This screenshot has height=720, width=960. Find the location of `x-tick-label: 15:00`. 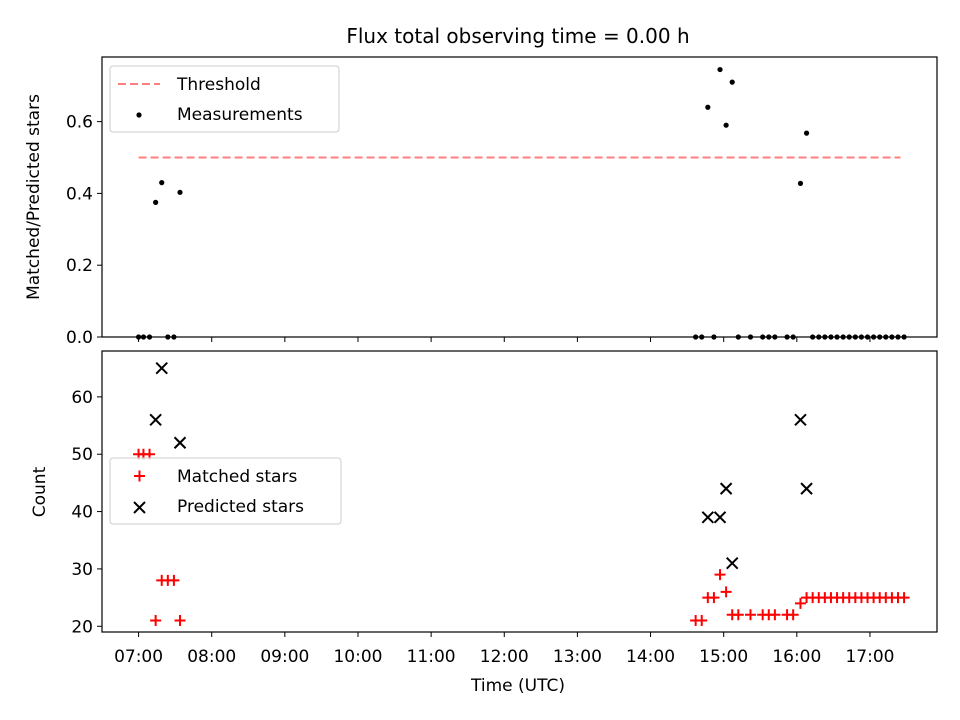

x-tick-label: 15:00 is located at coordinates (723, 657).